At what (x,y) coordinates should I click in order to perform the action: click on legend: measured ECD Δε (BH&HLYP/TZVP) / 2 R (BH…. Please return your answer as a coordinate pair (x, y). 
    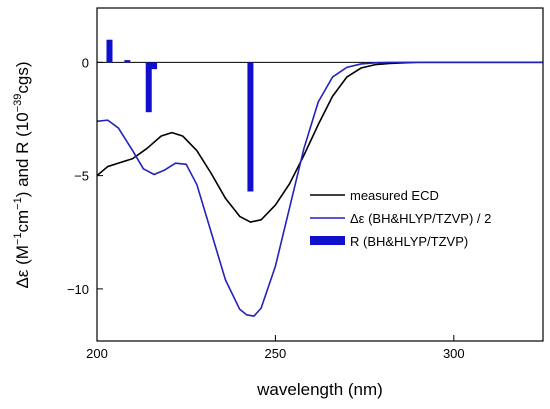
    Looking at the image, I should click on (400, 218).